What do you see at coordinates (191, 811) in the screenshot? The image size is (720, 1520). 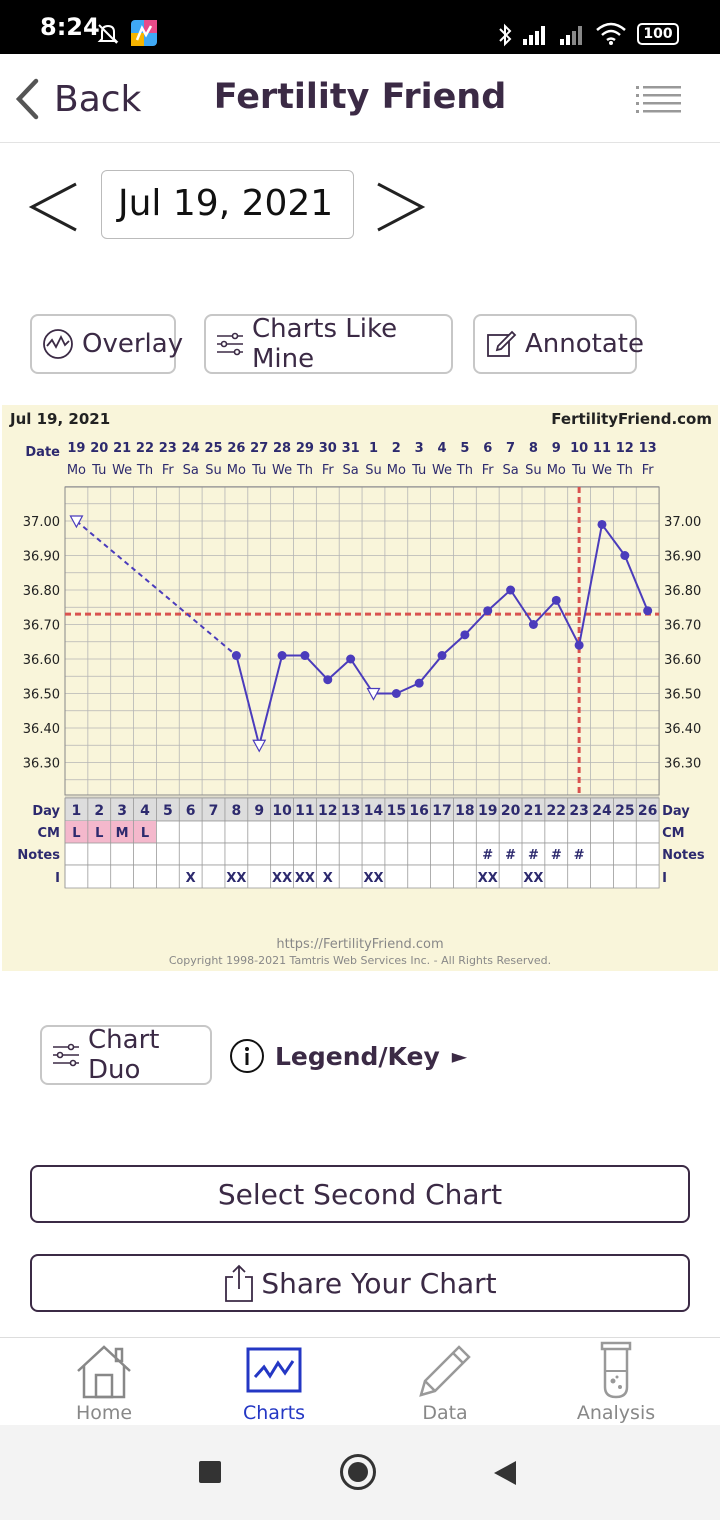 I see `day-value: 6` at bounding box center [191, 811].